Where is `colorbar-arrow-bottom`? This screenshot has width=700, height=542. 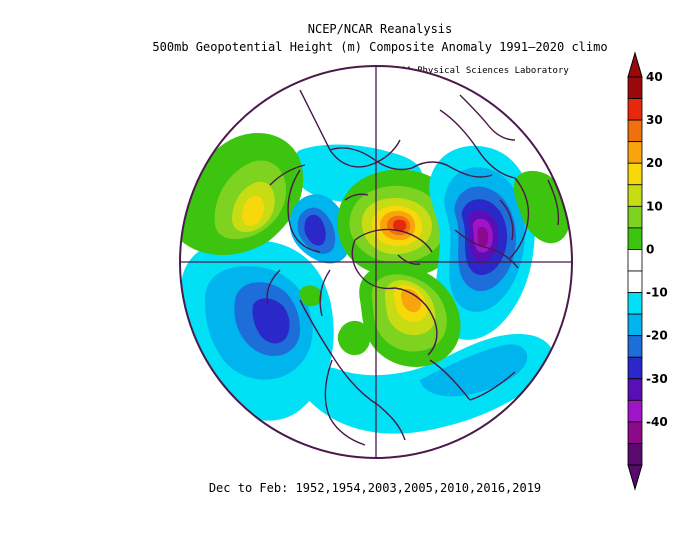
colorbar-arrow-bottom is located at coordinates (635, 477).